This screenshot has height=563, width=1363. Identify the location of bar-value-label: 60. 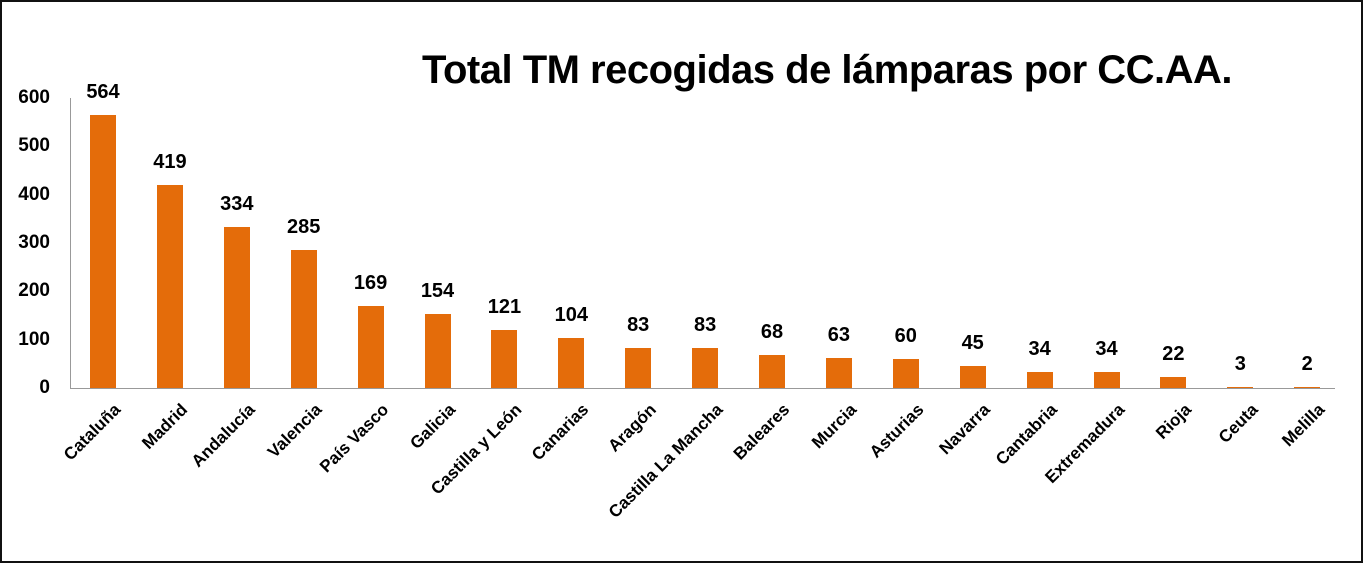
(905, 336).